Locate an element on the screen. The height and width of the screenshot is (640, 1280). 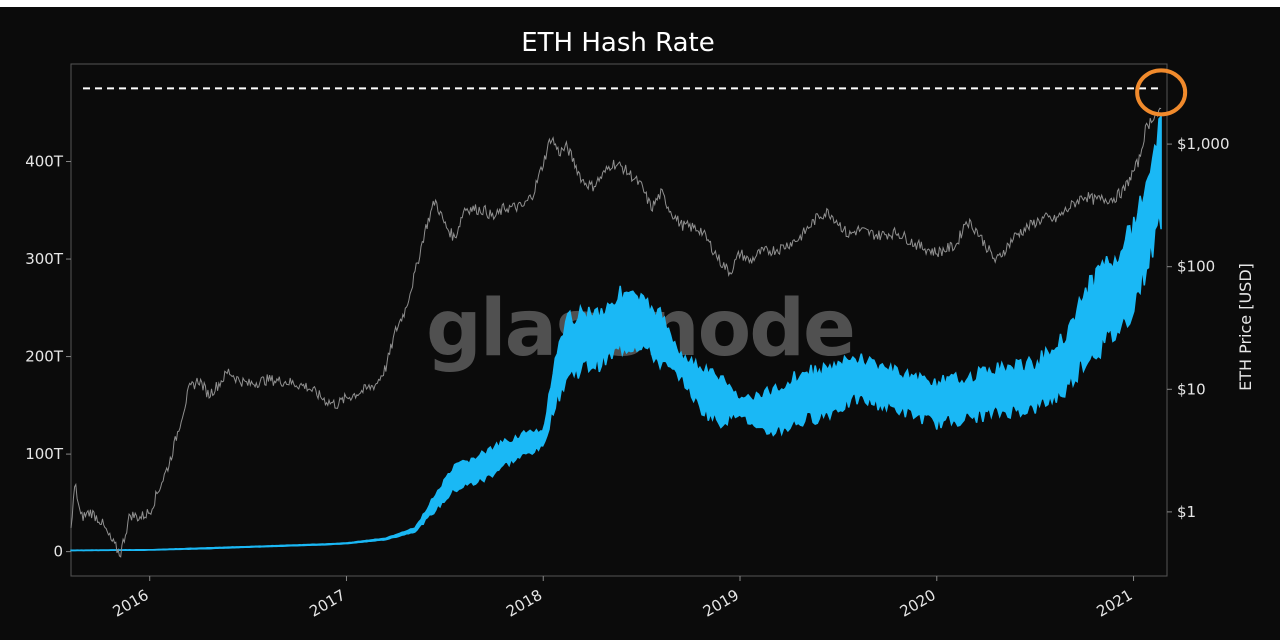
chart-title: ETH Hash Rate is located at coordinates (618, 43).